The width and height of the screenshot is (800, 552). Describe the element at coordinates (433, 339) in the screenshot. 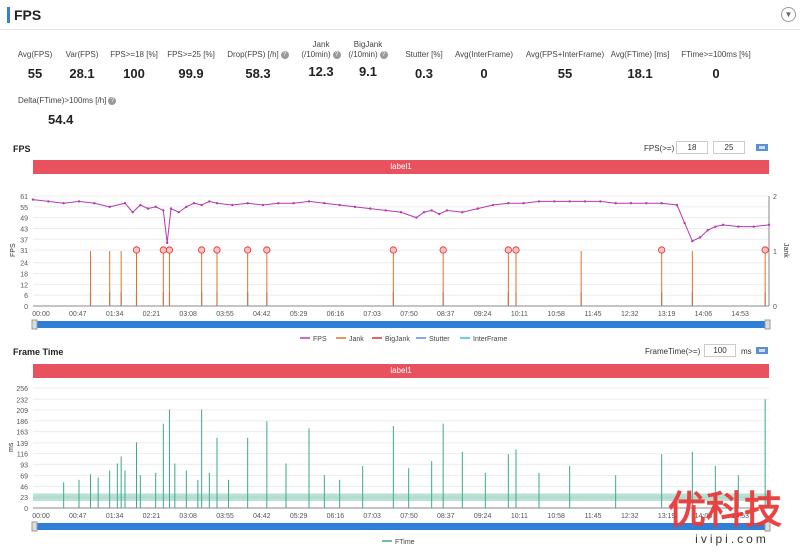

I see `legend-item-stutter: Stutter` at that location.